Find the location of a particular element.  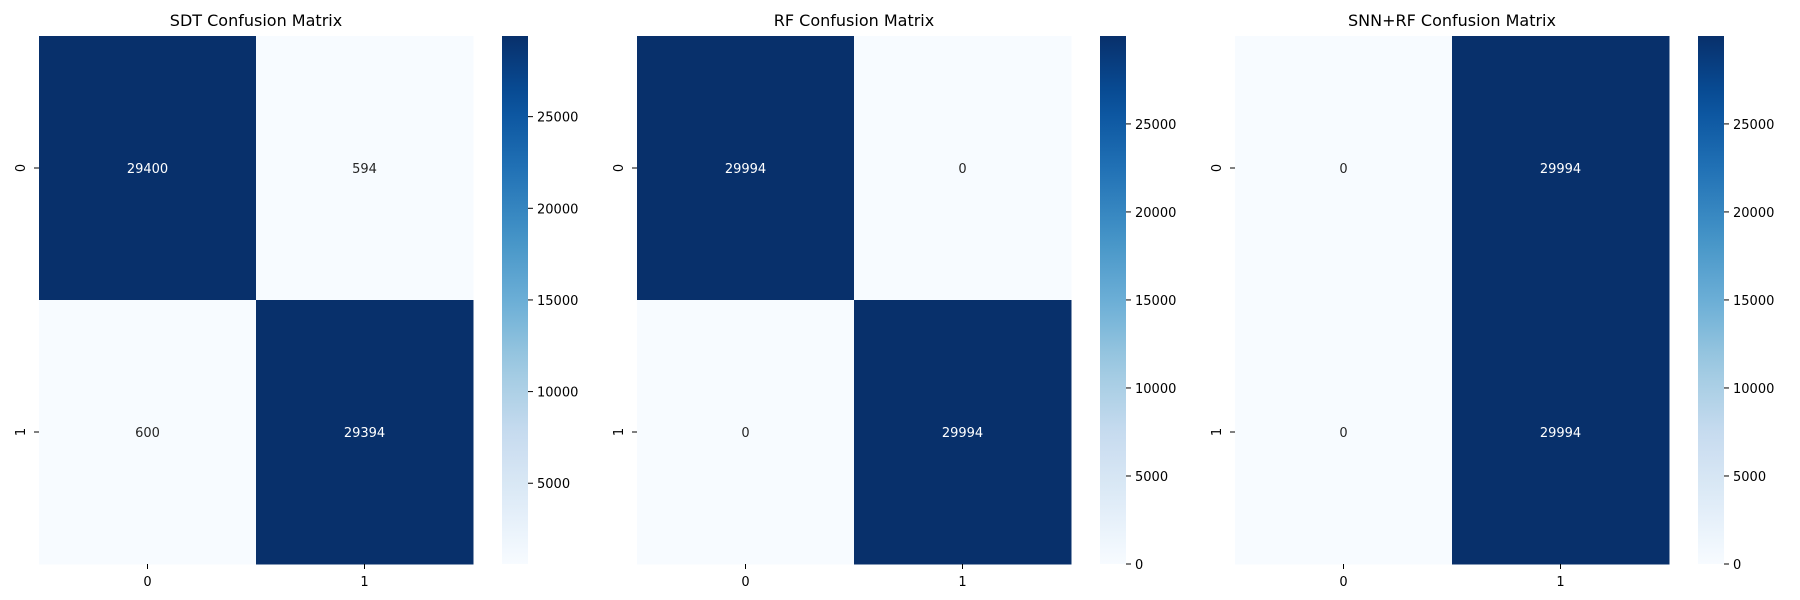

cell-value-label: 29394 is located at coordinates (364, 433).